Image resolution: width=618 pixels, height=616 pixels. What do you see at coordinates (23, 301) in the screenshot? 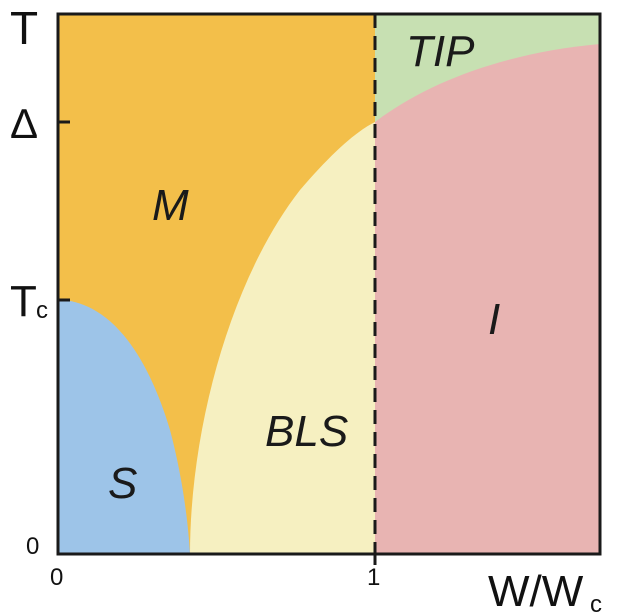
I see `y-tick-label-tc: T` at bounding box center [23, 301].